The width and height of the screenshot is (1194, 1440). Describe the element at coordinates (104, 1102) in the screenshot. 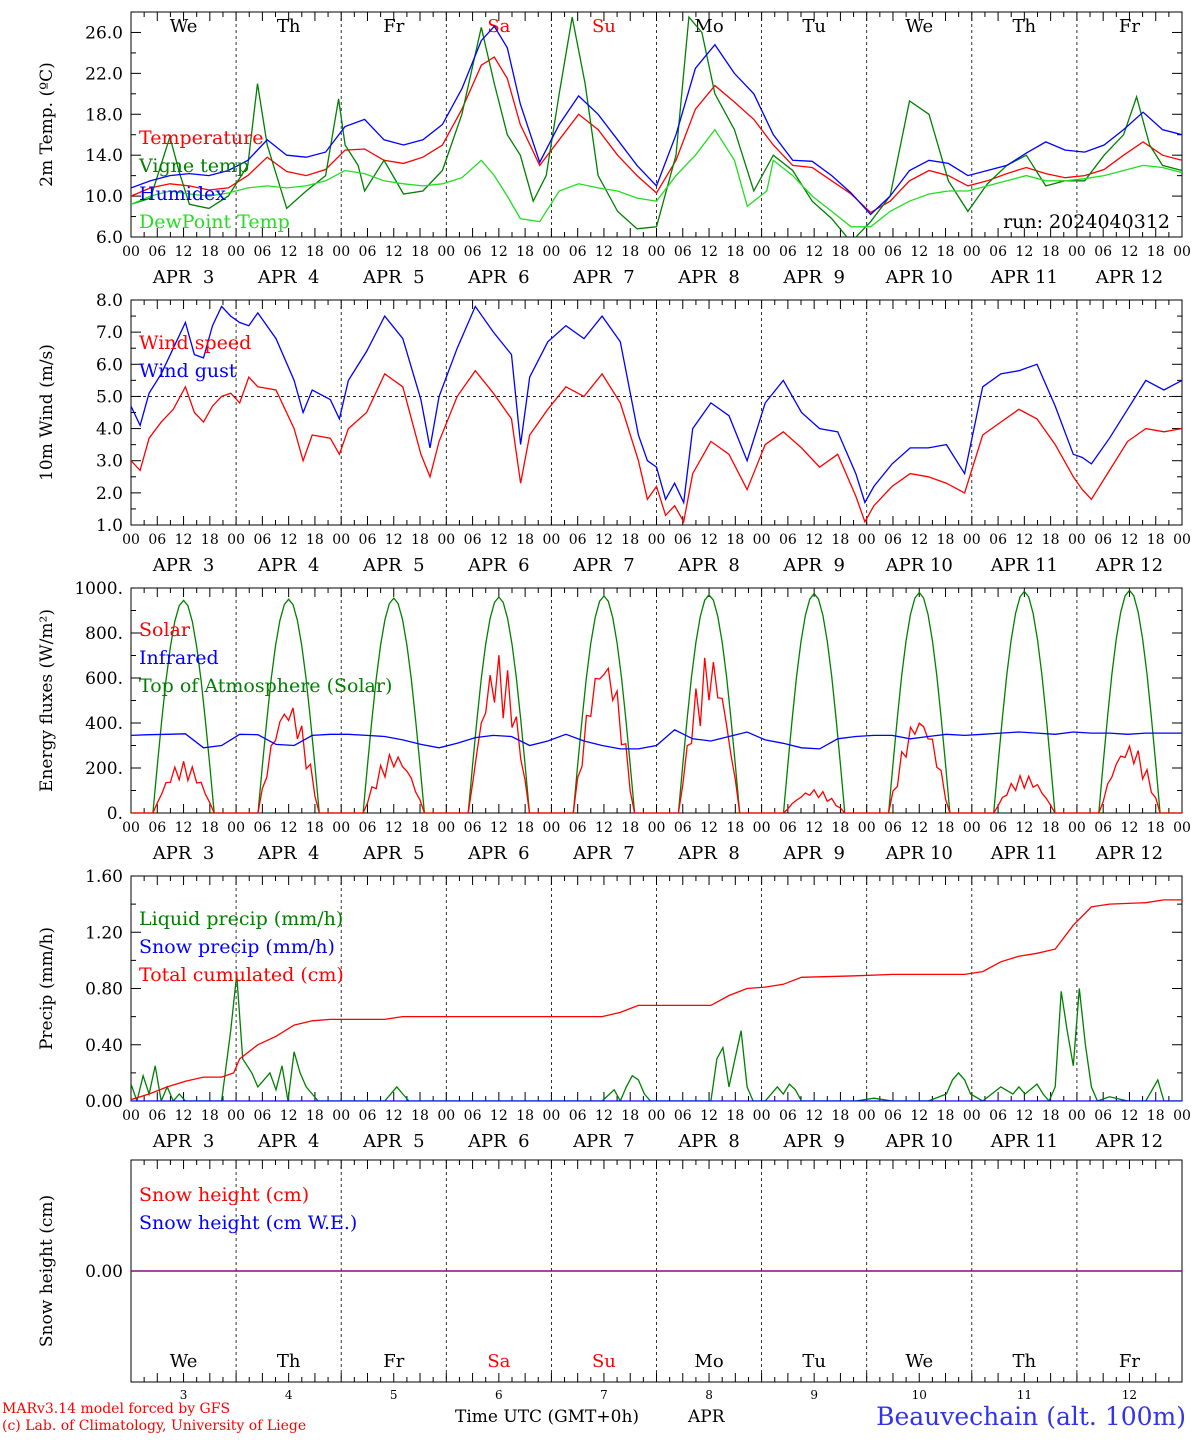

I see `y-tick-label: 0.00` at that location.